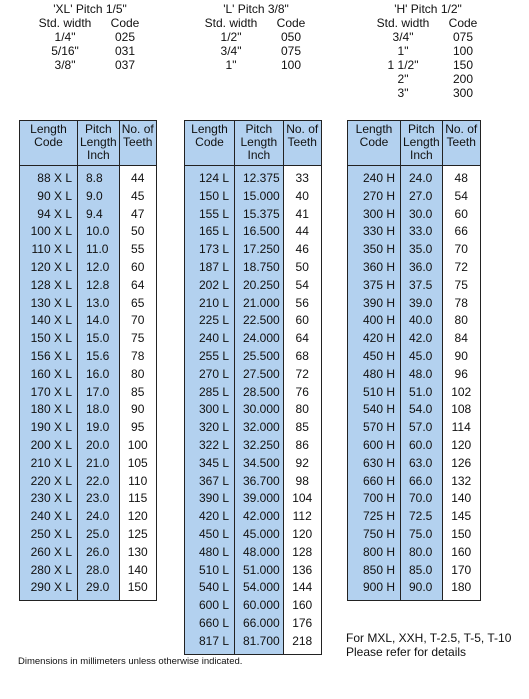  I want to click on length-code-cell: 817 L, so click(209, 643).